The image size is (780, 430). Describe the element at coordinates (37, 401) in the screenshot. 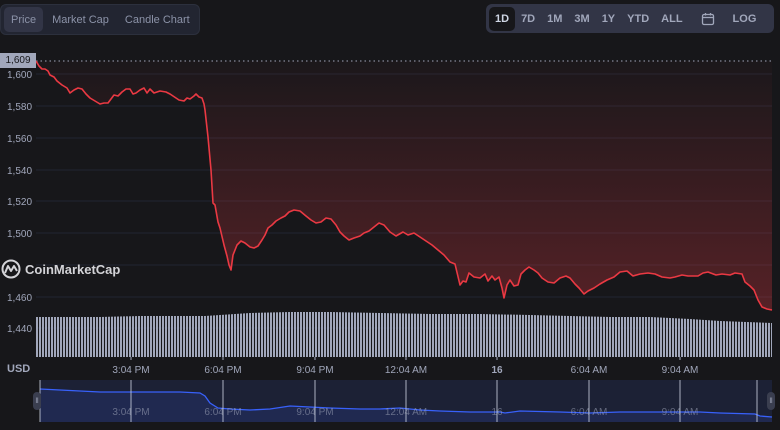

I see `navigator-left-handle: ll` at that location.